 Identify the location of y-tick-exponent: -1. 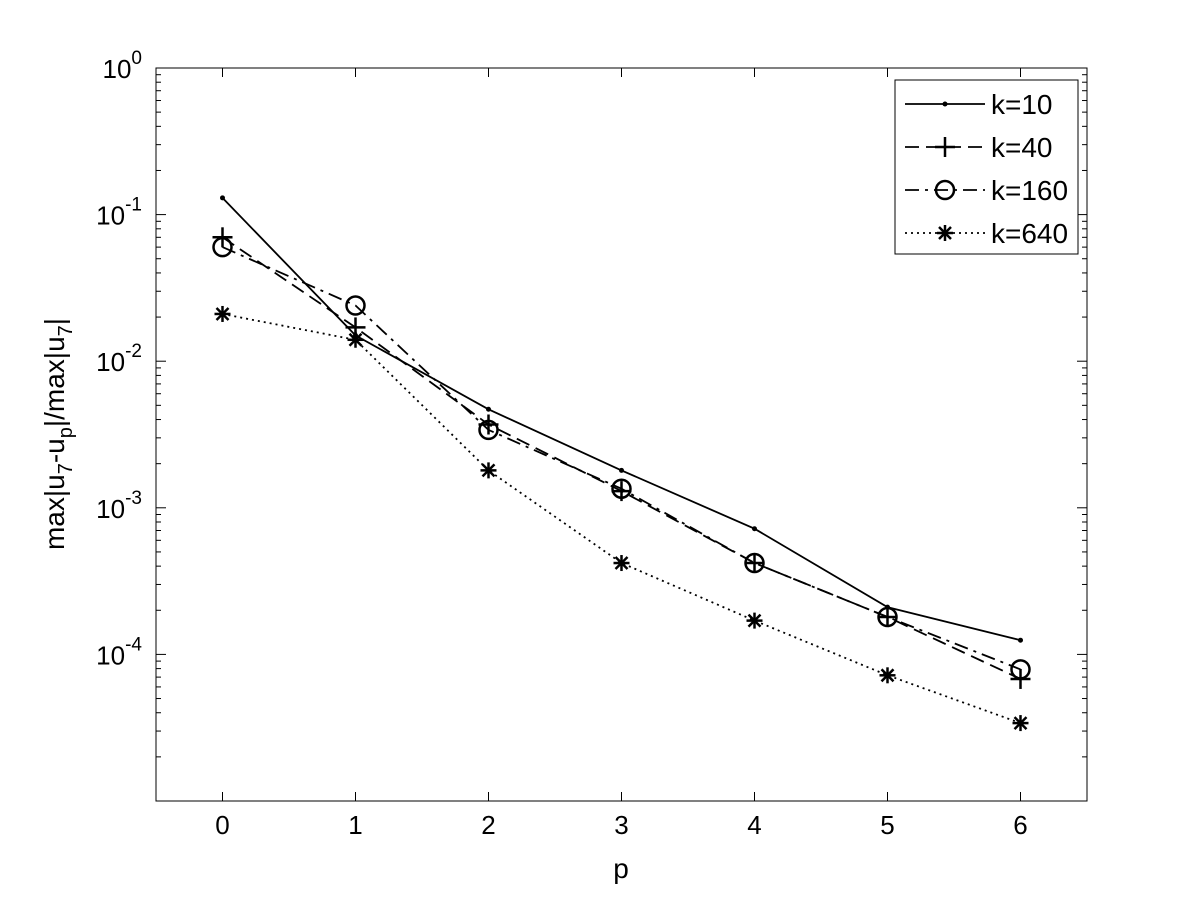
(133, 205).